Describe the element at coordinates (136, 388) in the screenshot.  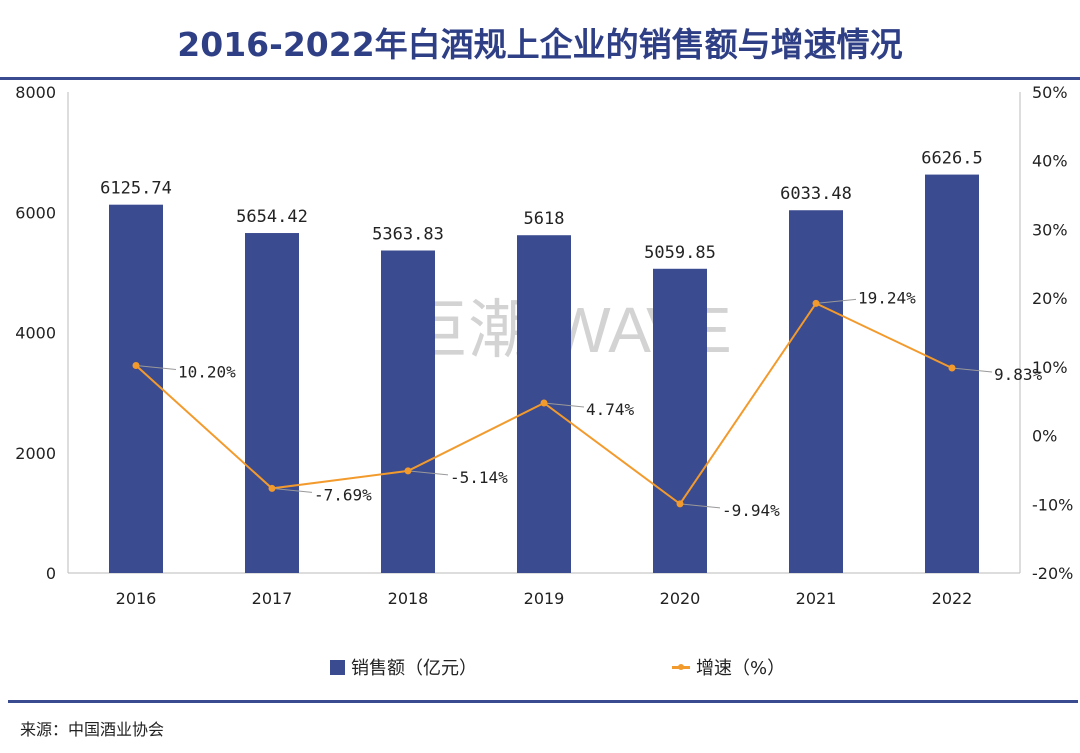
I see `bar-2016` at that location.